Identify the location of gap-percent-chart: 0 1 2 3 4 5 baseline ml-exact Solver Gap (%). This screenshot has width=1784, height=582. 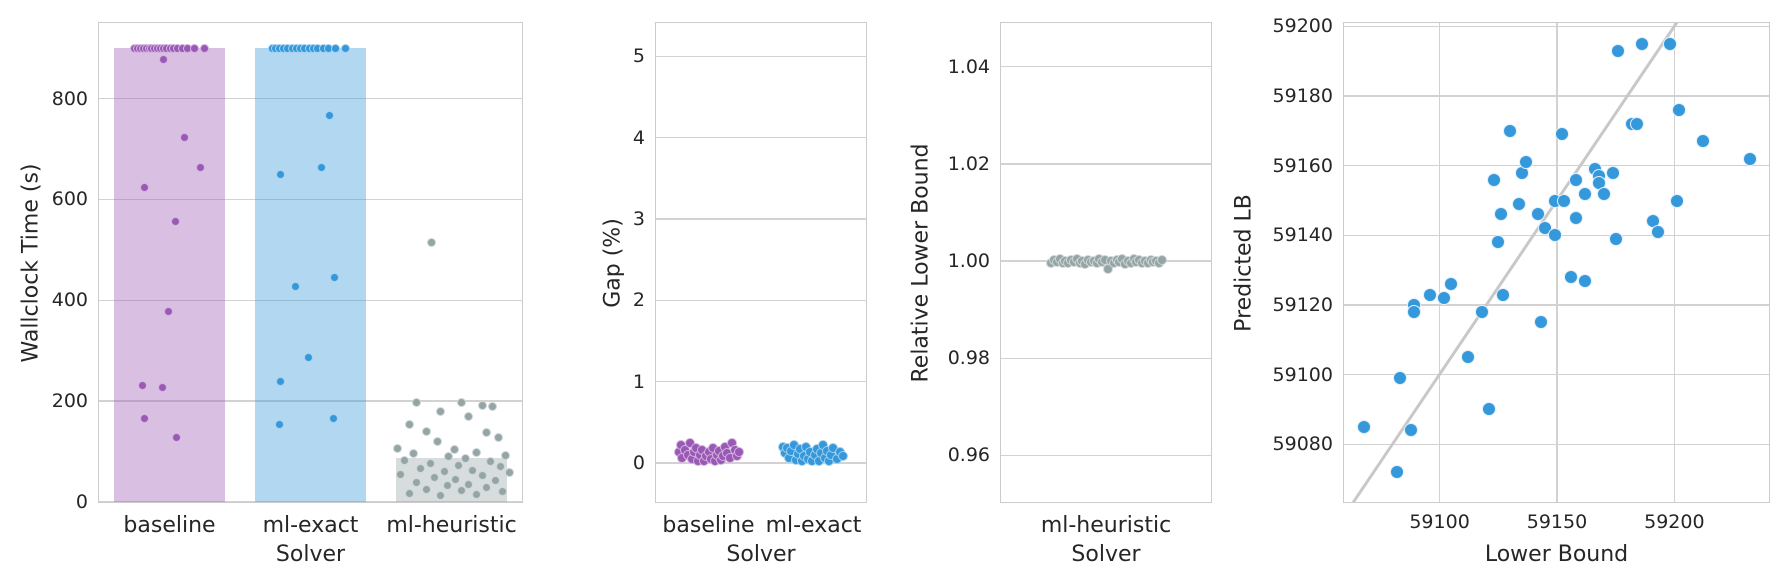
(734, 294).